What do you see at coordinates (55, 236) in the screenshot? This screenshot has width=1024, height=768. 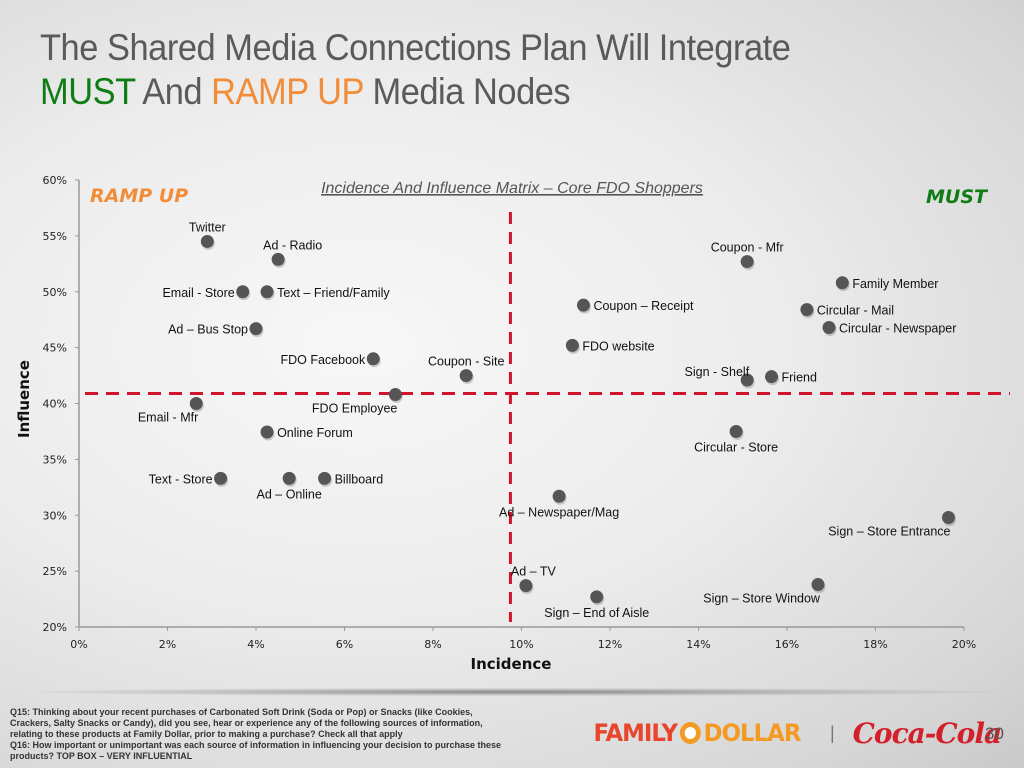 I see `y-tick-label: 55%` at bounding box center [55, 236].